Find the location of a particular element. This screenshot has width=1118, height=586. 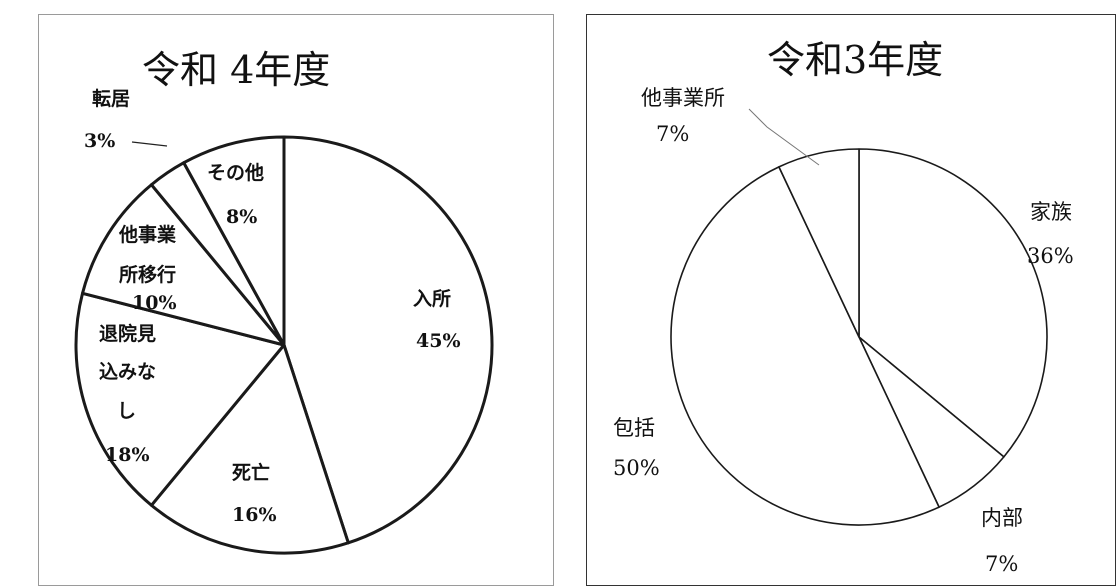

slice-pct-sonota: 8% is located at coordinates (241, 217).